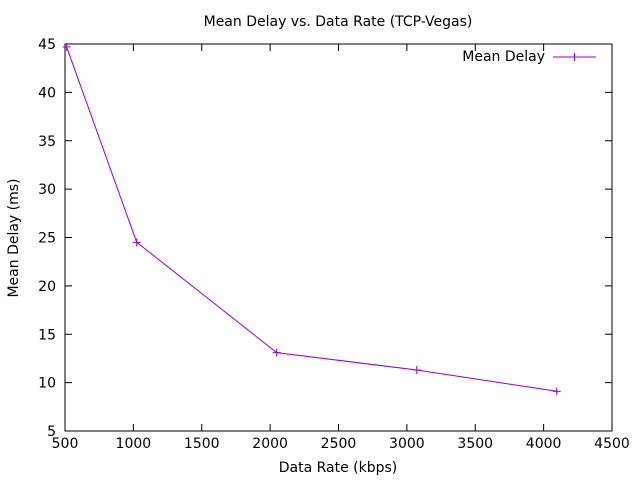 The height and width of the screenshot is (485, 640). I want to click on y-tick-label: 35, so click(47, 142).